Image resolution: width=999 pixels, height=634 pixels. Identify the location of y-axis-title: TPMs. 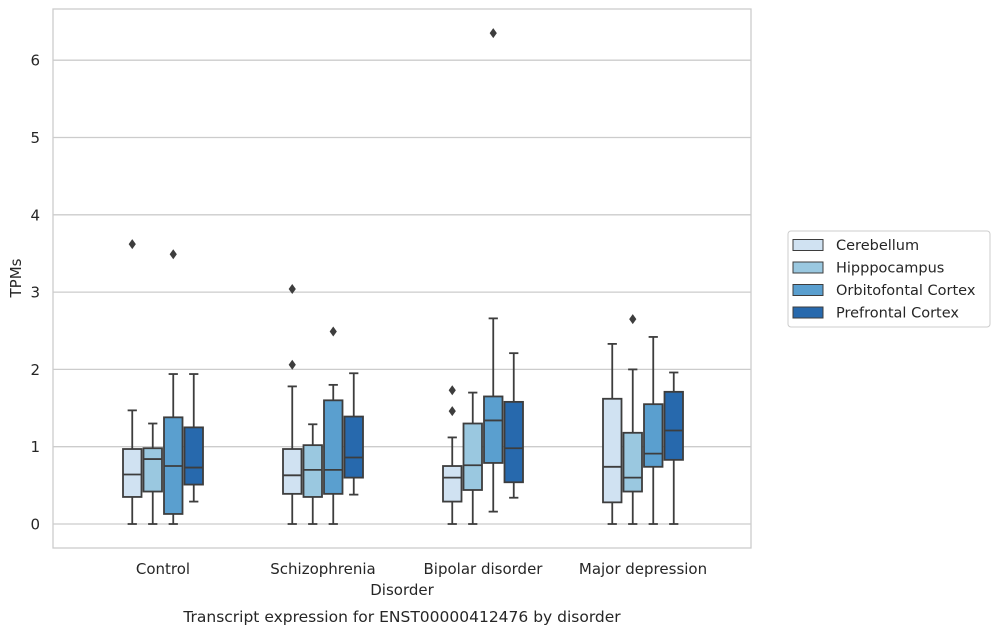
(16, 278).